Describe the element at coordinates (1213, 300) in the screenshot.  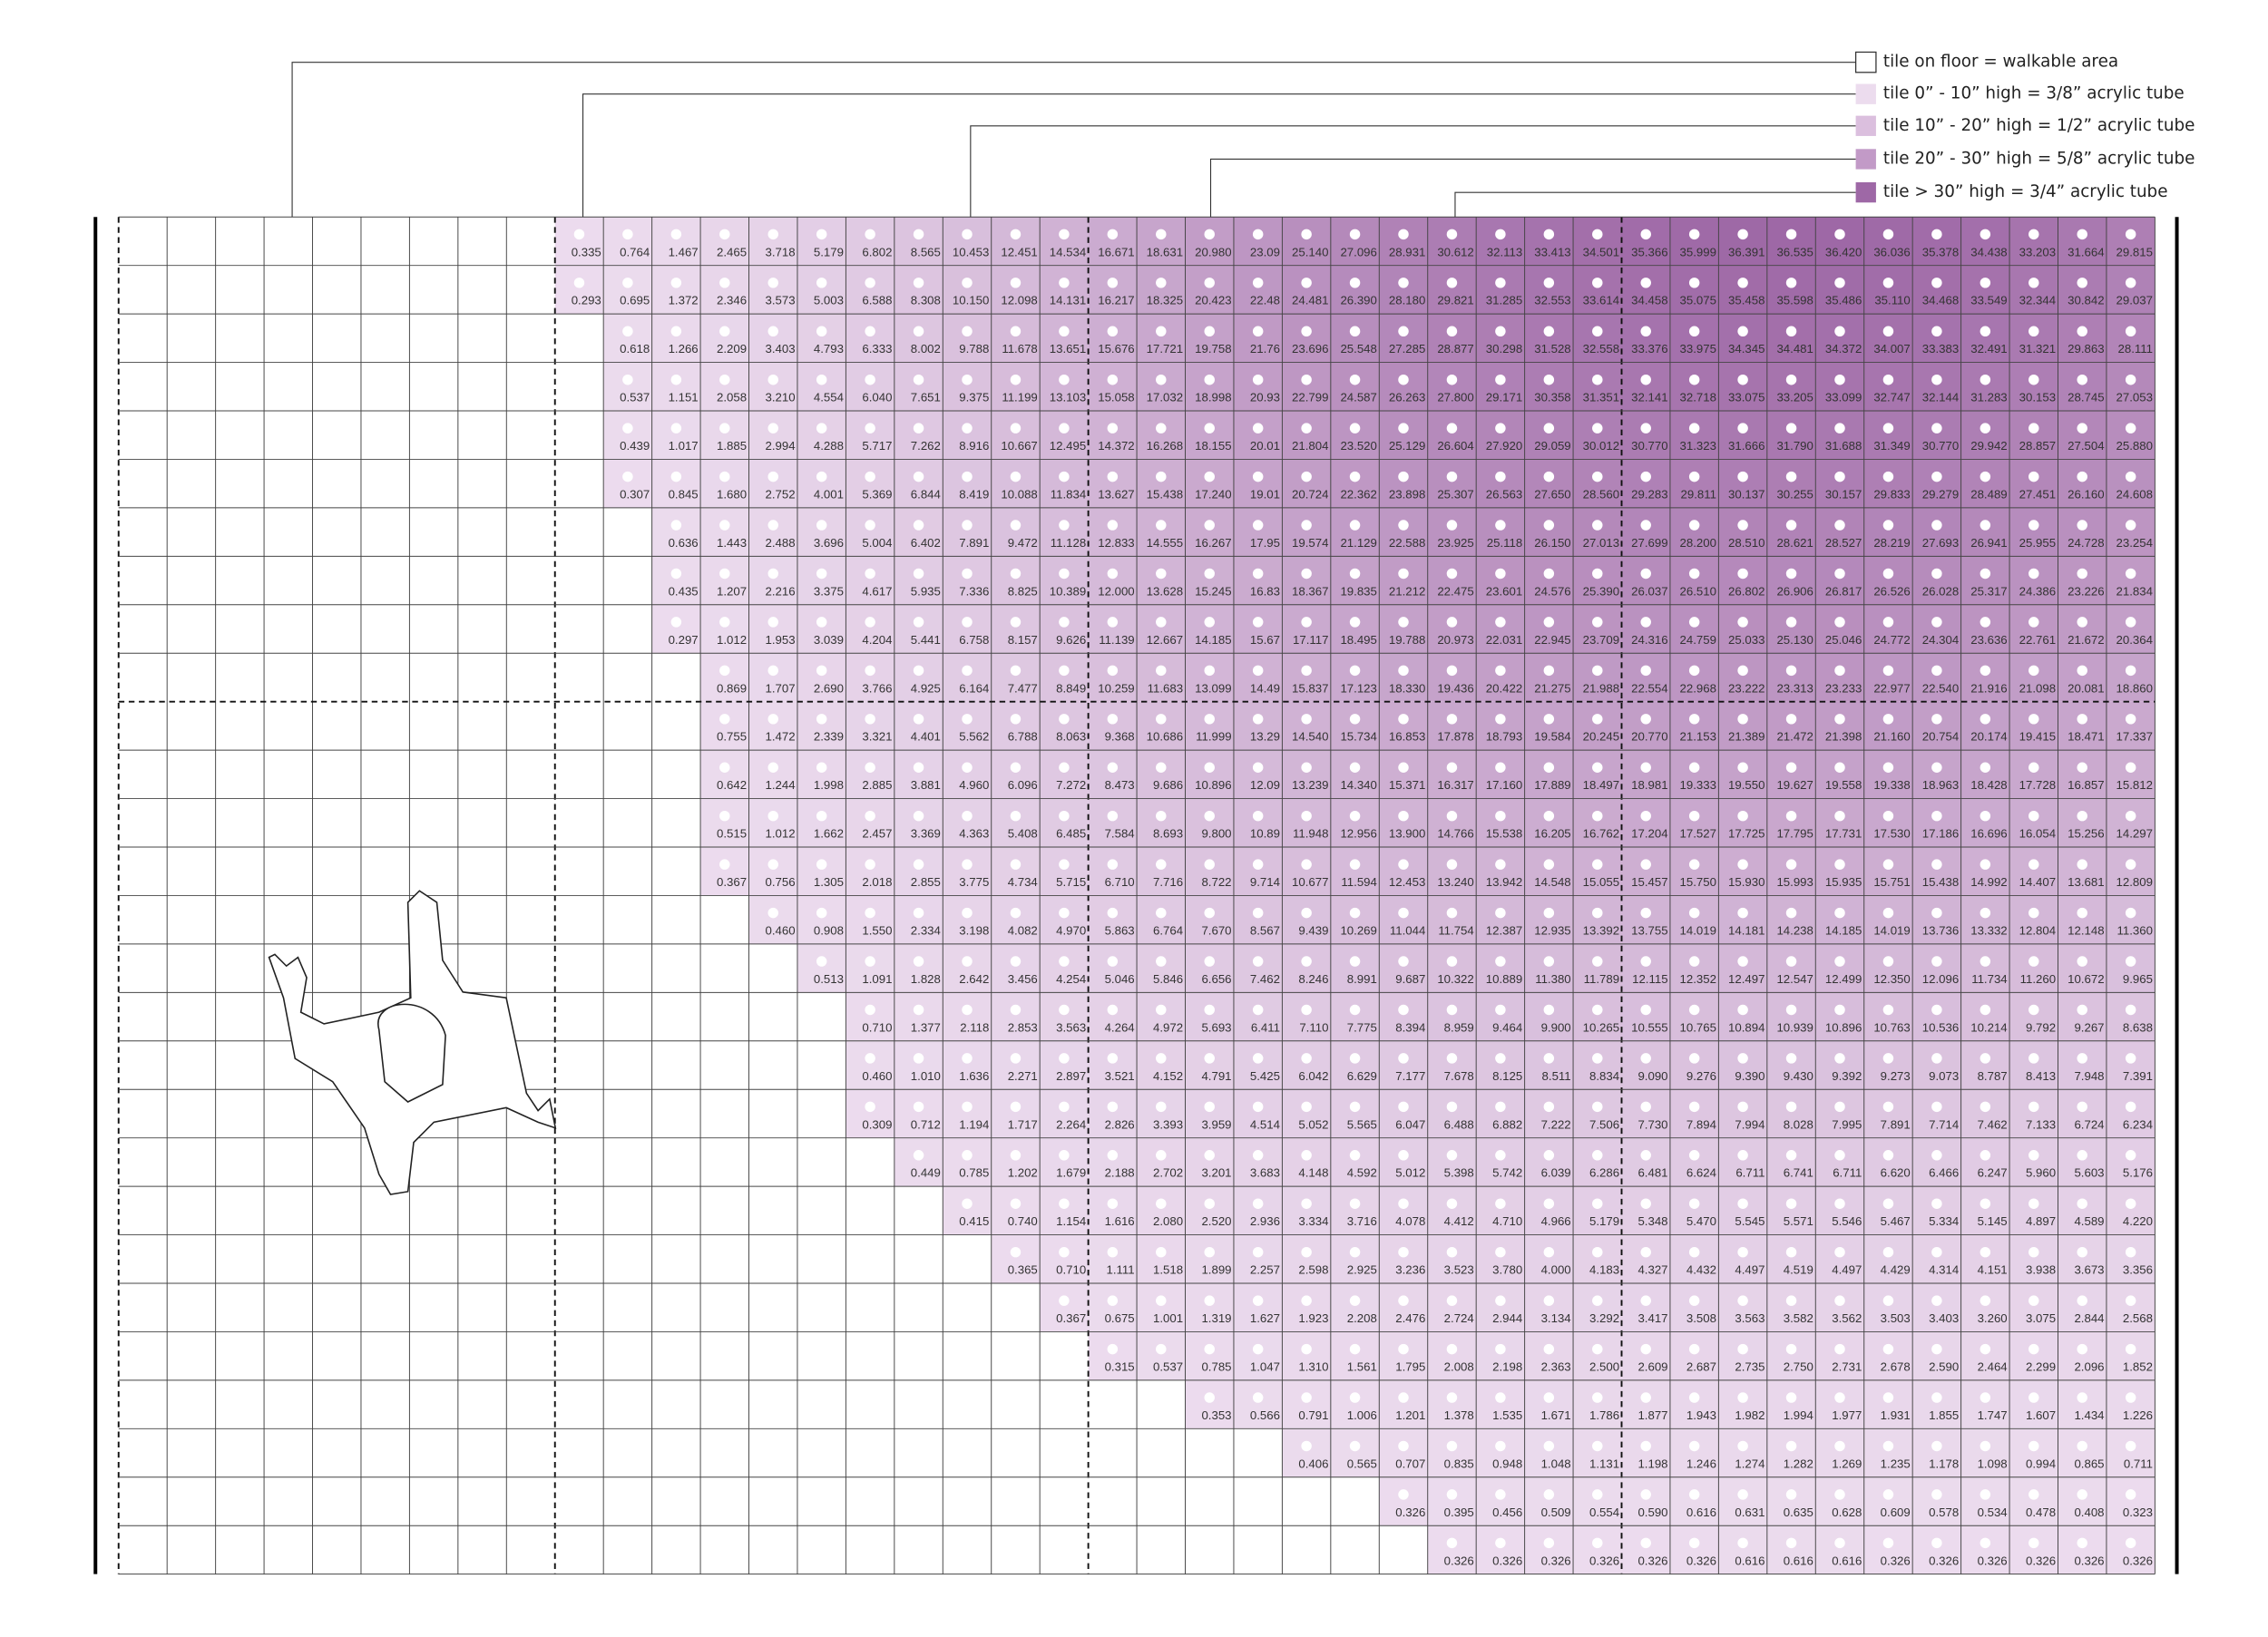
I see `tile-value: 20.423` at that location.